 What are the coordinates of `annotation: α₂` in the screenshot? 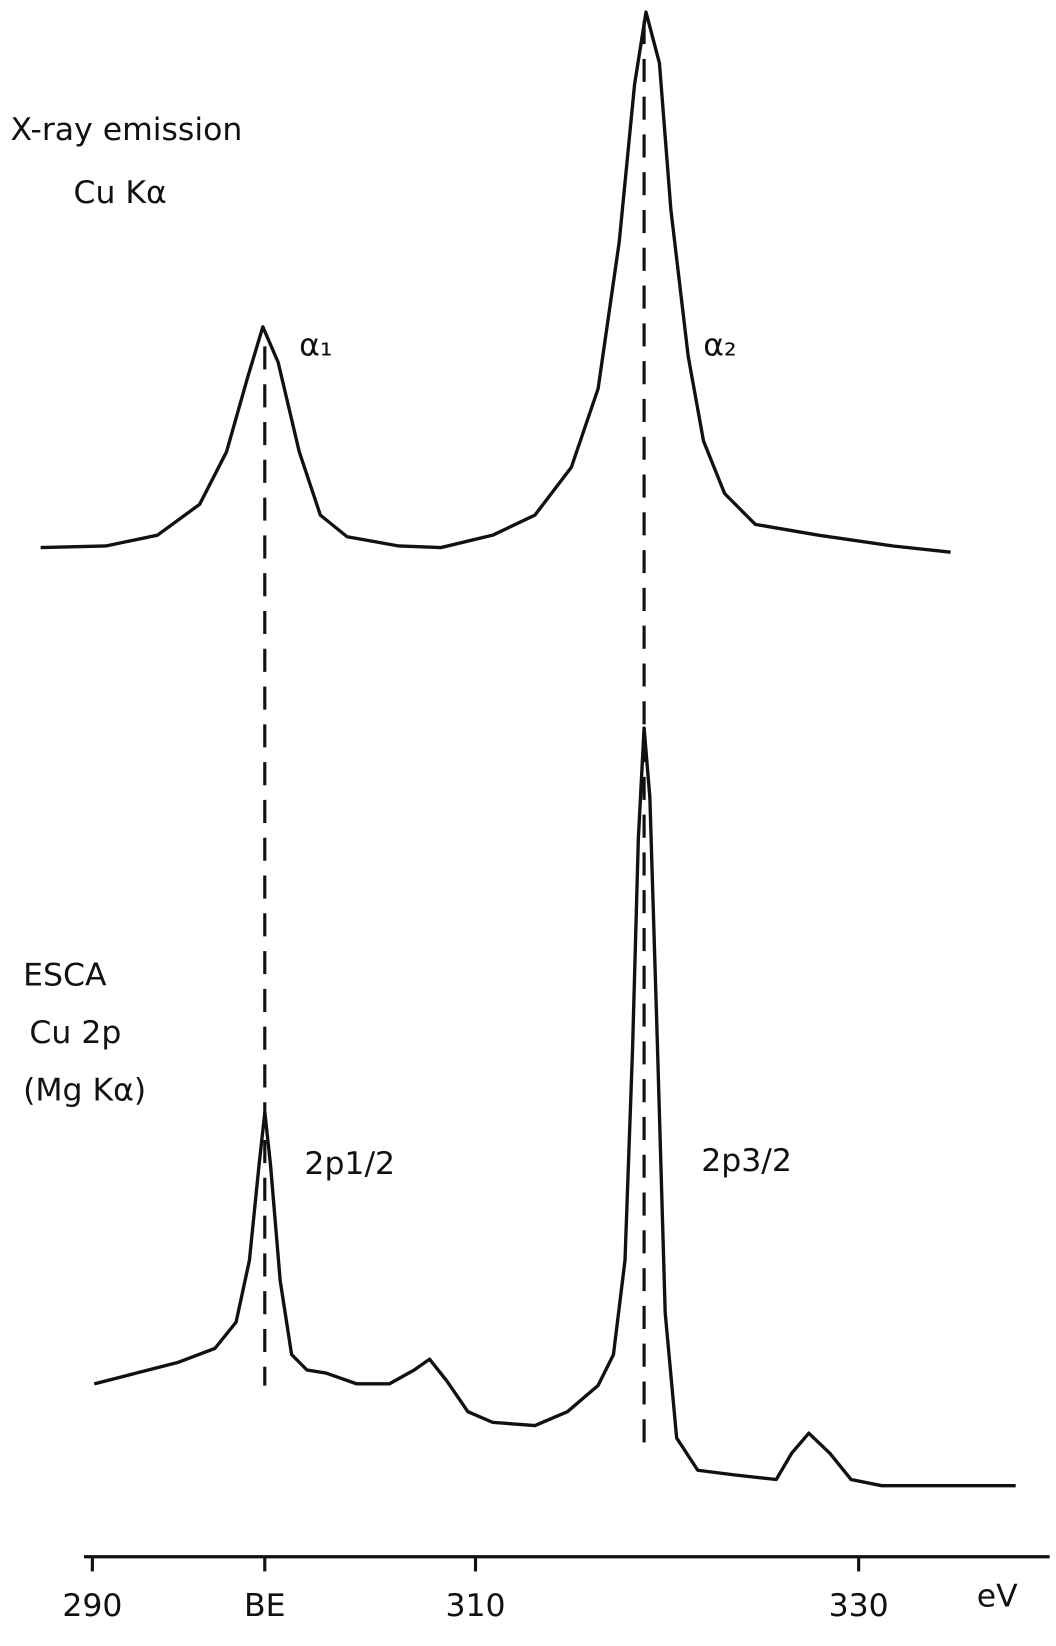 It's located at (719, 345).